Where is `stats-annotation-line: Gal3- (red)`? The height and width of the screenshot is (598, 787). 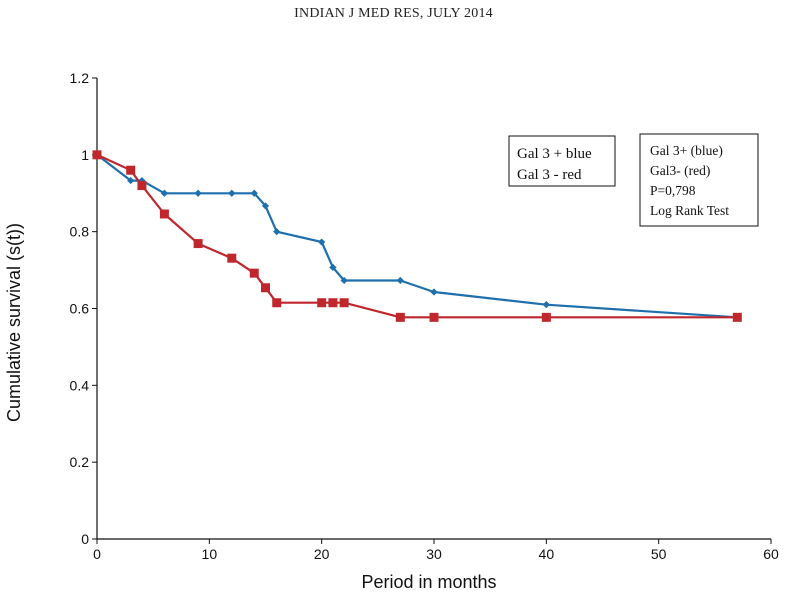 stats-annotation-line: Gal3- (red) is located at coordinates (680, 170).